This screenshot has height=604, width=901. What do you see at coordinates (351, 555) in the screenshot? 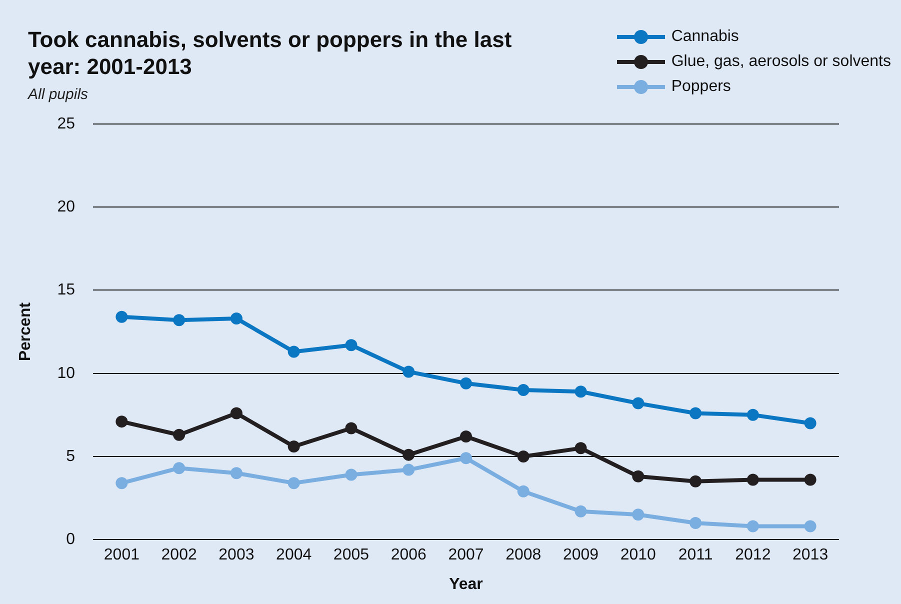
I see `x-tick-label: 2005` at bounding box center [351, 555].